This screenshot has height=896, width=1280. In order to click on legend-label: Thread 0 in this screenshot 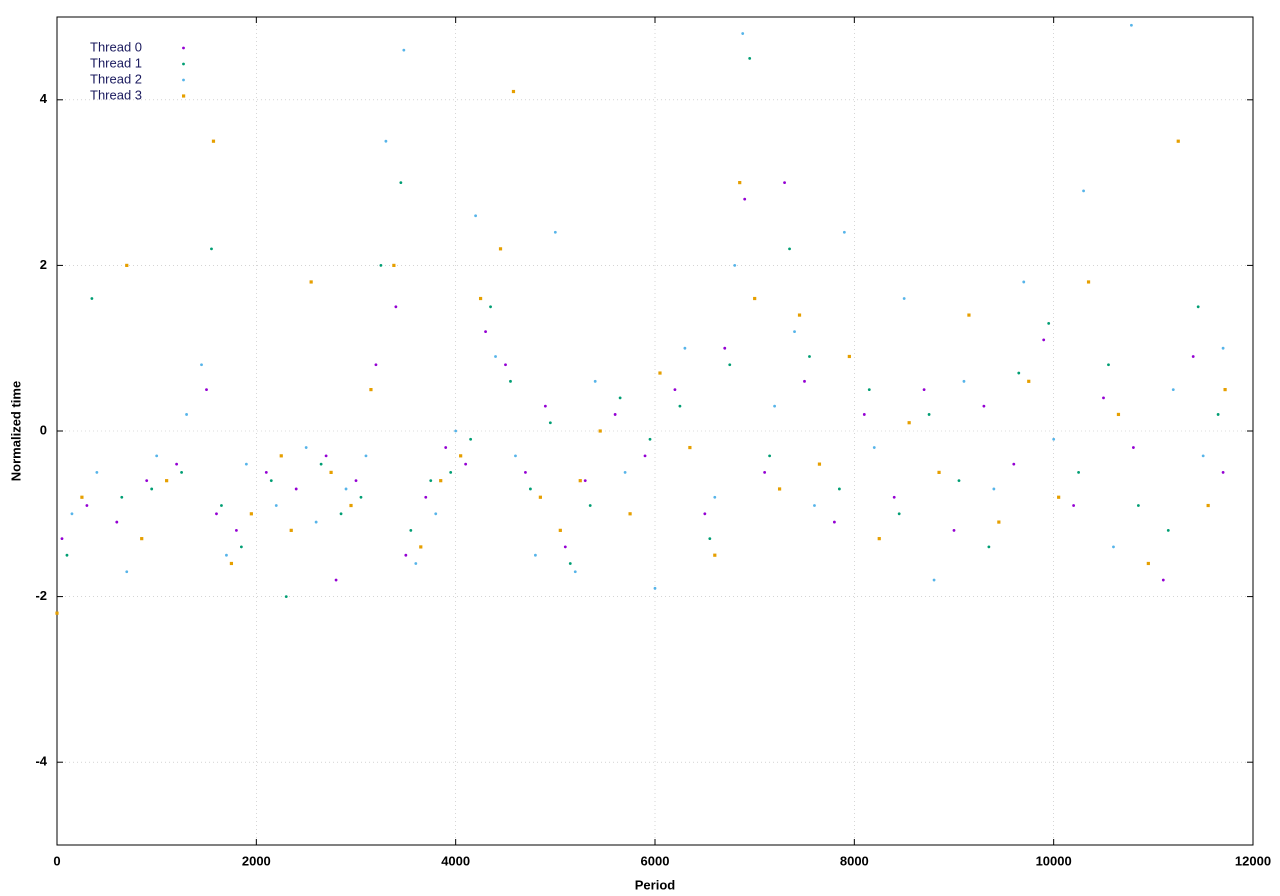, I will do `click(116, 46)`.